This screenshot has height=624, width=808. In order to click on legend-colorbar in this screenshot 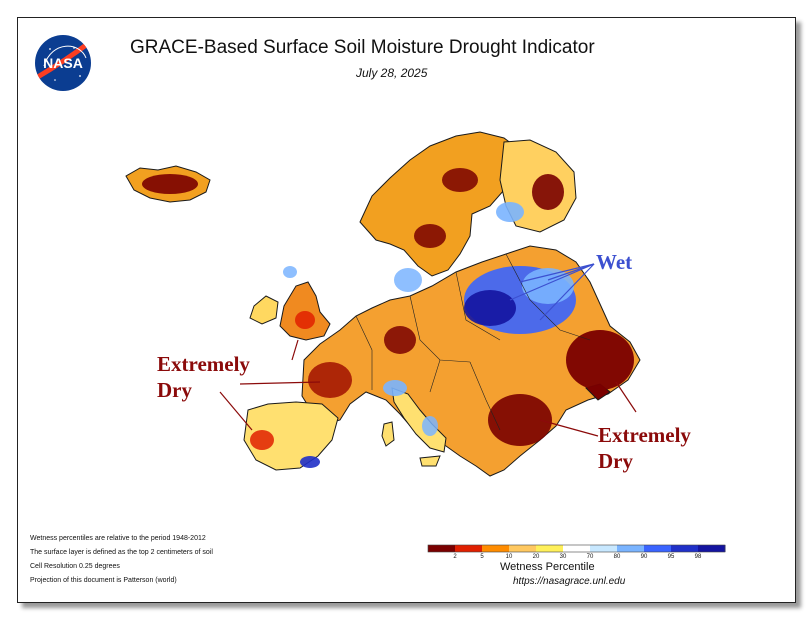, I will do `click(576, 548)`.